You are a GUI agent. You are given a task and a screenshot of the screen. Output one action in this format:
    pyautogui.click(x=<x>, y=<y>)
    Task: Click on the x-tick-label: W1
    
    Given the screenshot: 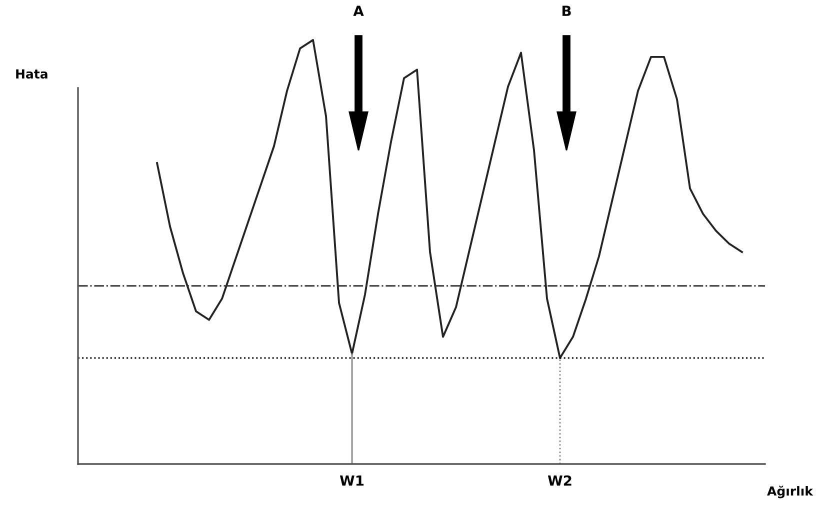 What is the action you would take?
    pyautogui.click(x=352, y=481)
    